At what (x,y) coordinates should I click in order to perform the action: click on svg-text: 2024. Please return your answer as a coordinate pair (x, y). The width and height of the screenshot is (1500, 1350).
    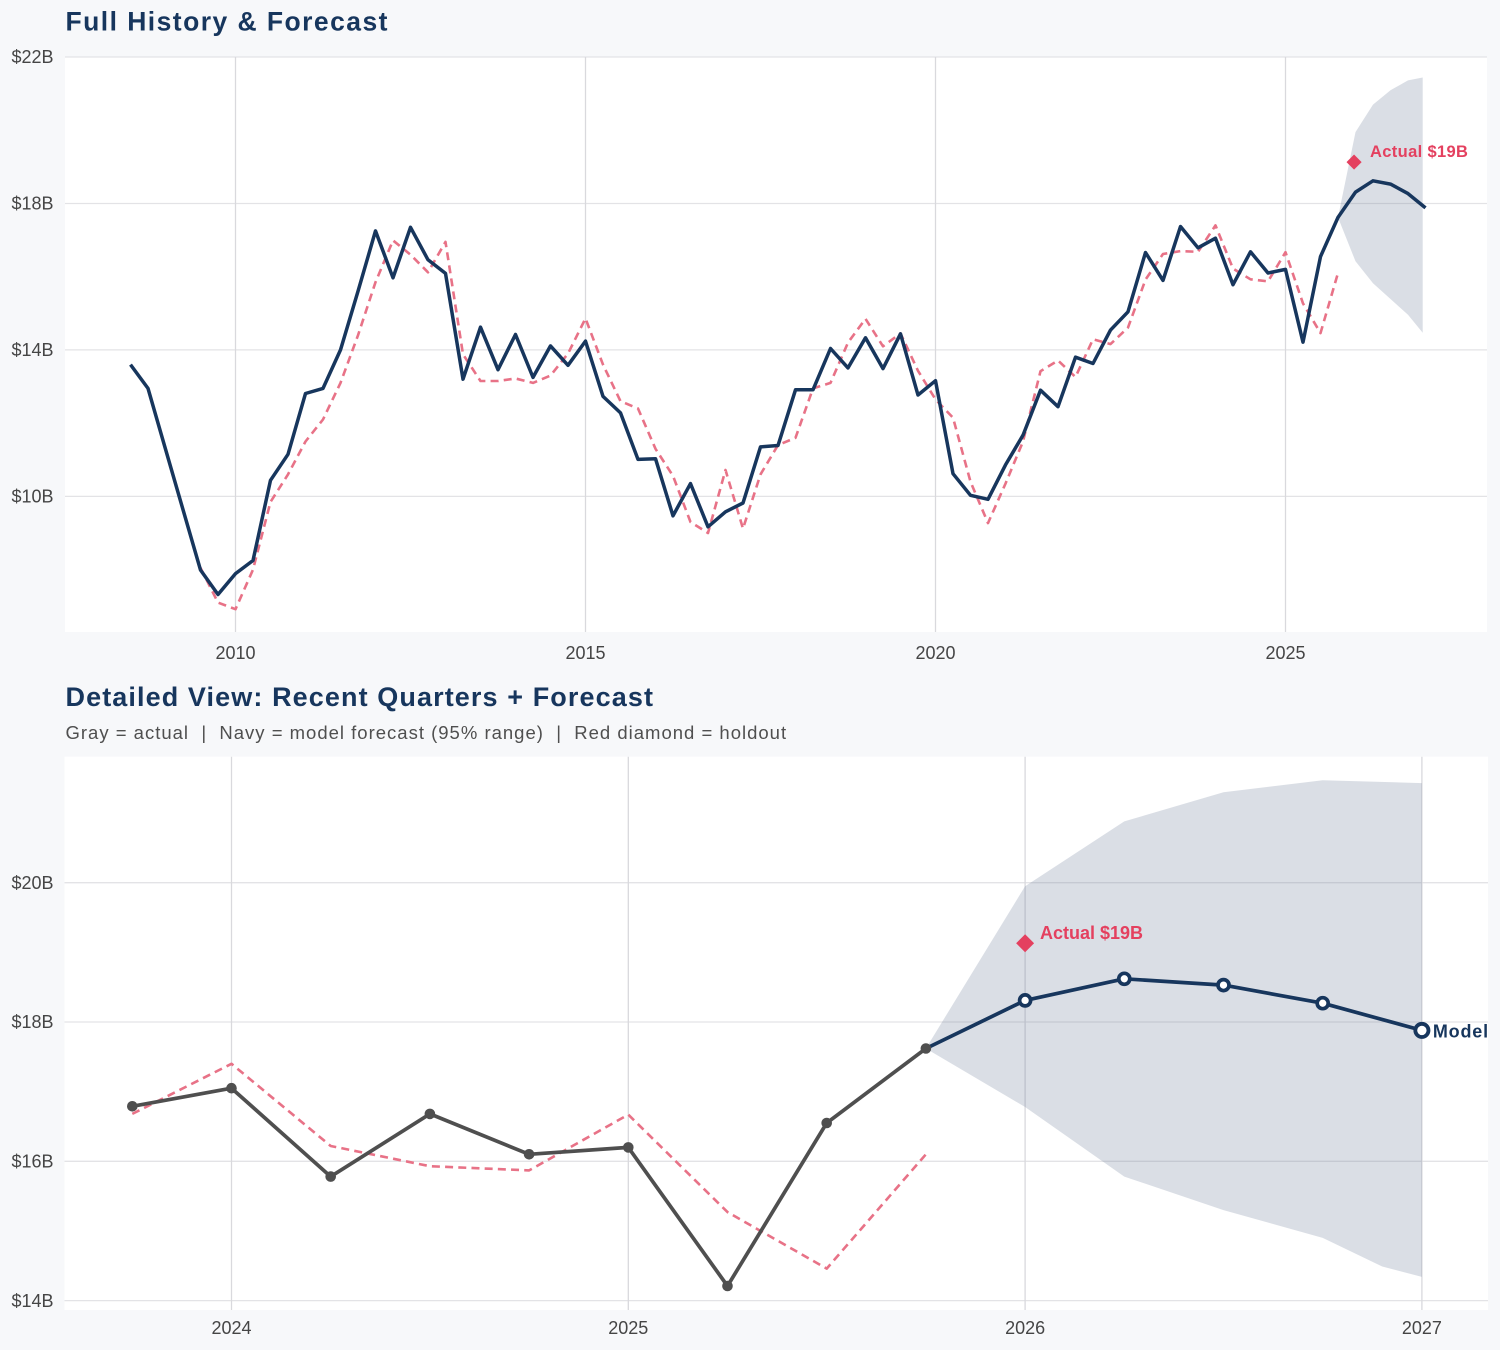
    Looking at the image, I should click on (231, 1328).